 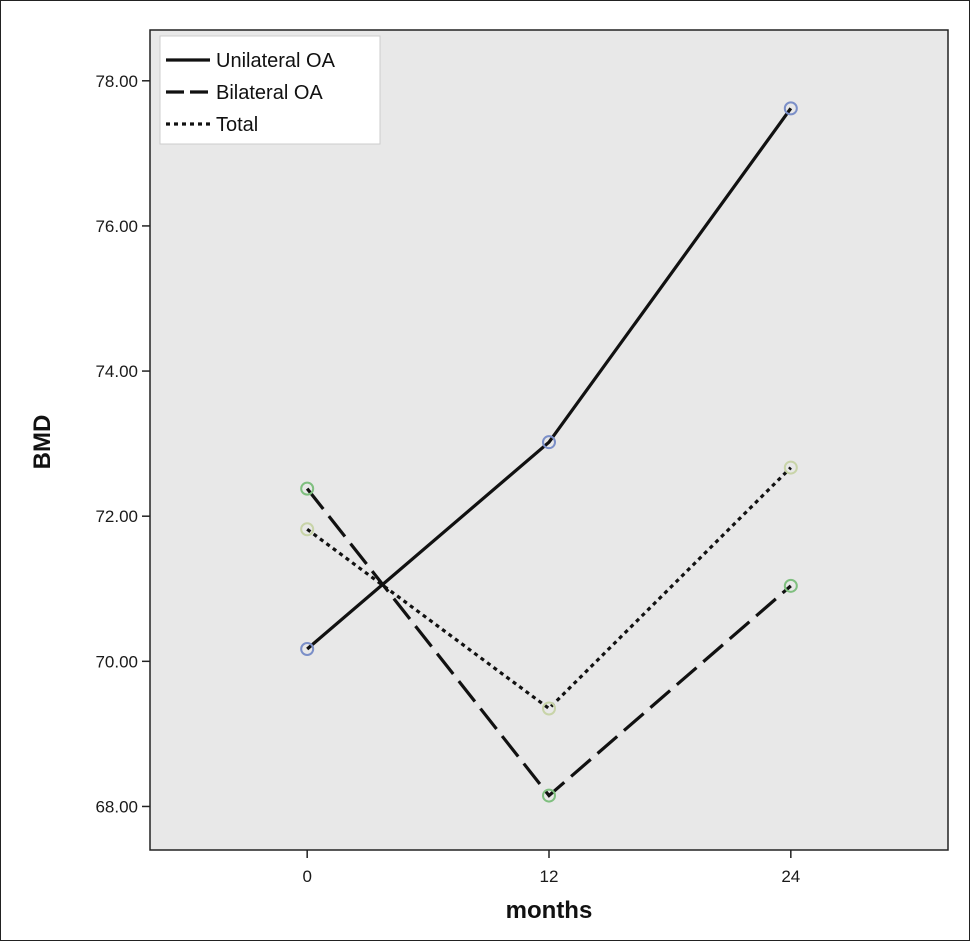 I want to click on y-axis-ticks: 68.00 70.00 72.00 74.00 76.00 78.00, so click(x=122, y=444).